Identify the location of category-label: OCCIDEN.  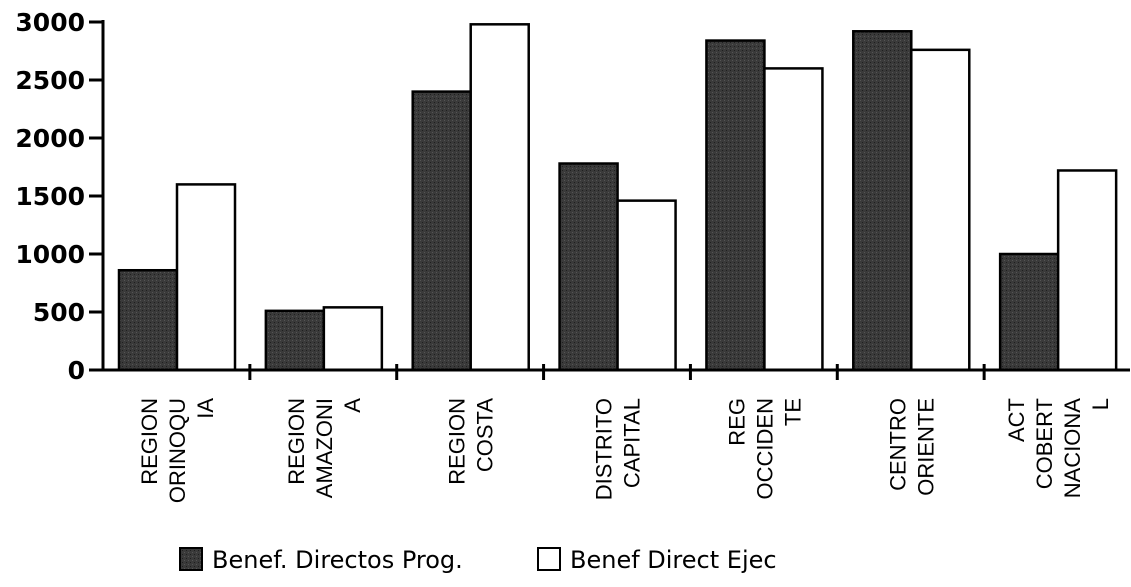
(764, 448).